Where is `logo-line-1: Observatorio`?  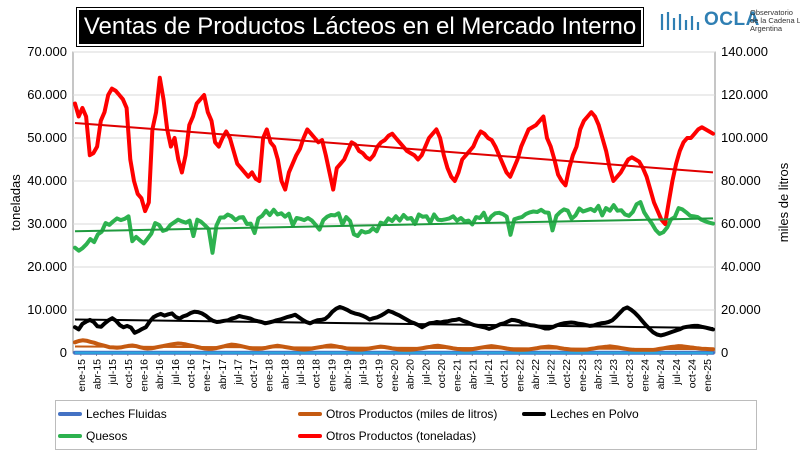 logo-line-1: Observatorio is located at coordinates (771, 12).